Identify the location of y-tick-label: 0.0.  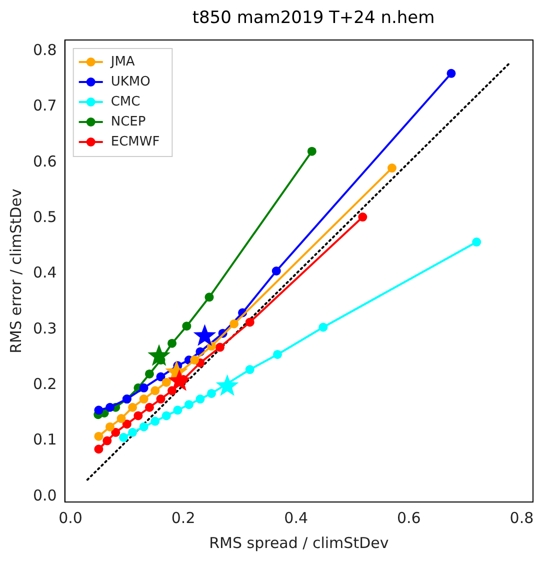
(44, 495).